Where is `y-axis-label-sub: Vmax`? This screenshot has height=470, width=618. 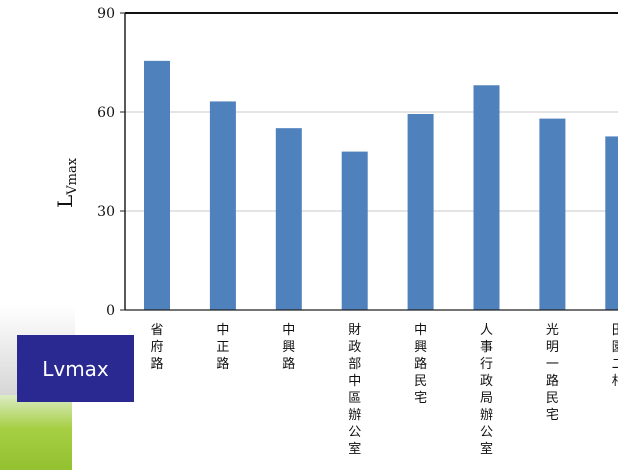
y-axis-label-sub: Vmax is located at coordinates (72, 176).